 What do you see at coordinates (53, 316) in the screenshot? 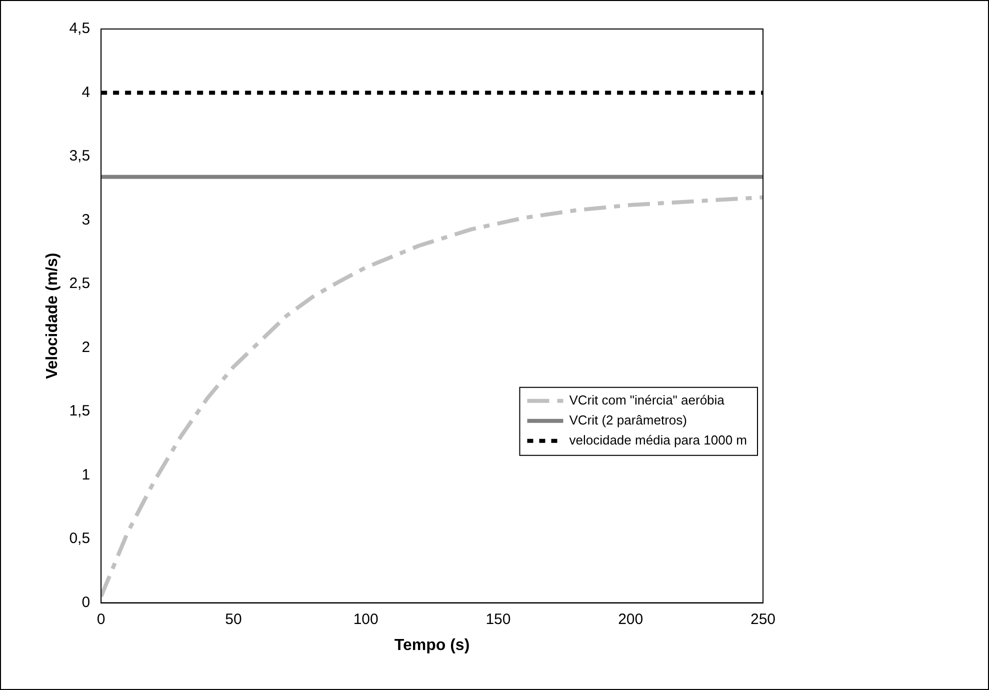
I see `y-axis-title: Velocidade (m/s)` at bounding box center [53, 316].